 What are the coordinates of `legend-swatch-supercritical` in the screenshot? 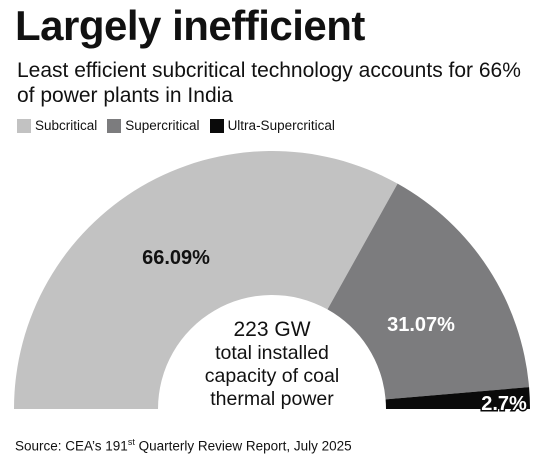 It's located at (114, 125).